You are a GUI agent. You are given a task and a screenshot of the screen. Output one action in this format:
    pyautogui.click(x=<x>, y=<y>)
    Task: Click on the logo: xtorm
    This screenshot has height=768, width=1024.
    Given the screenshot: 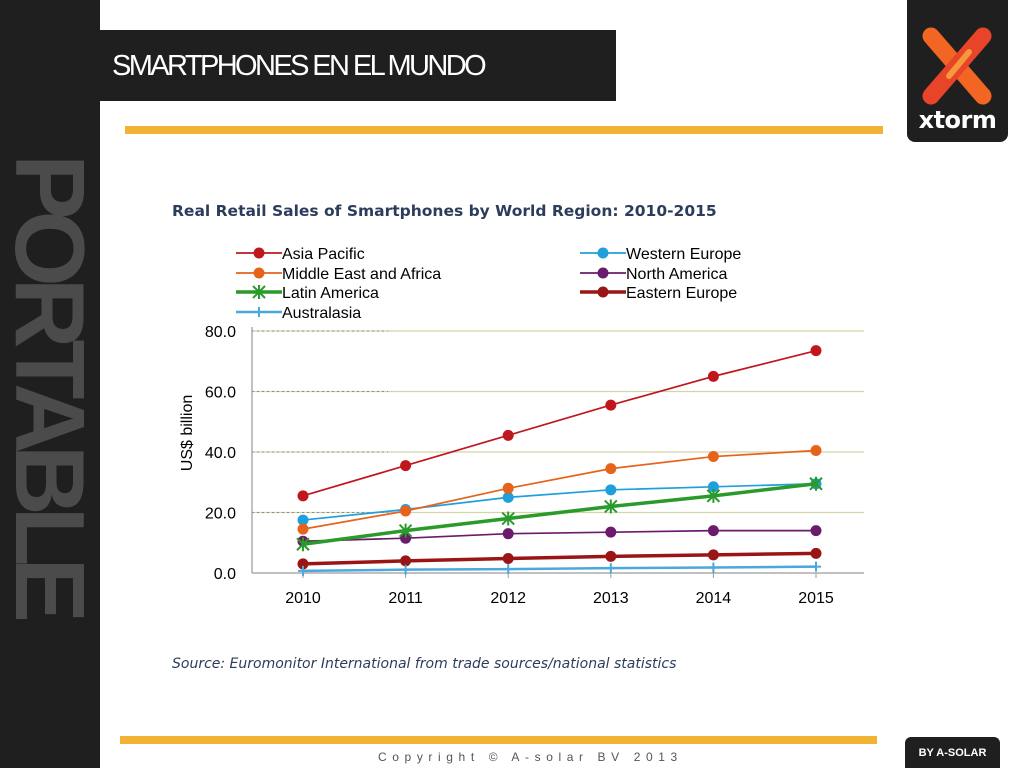 What is the action you would take?
    pyautogui.click(x=957, y=71)
    